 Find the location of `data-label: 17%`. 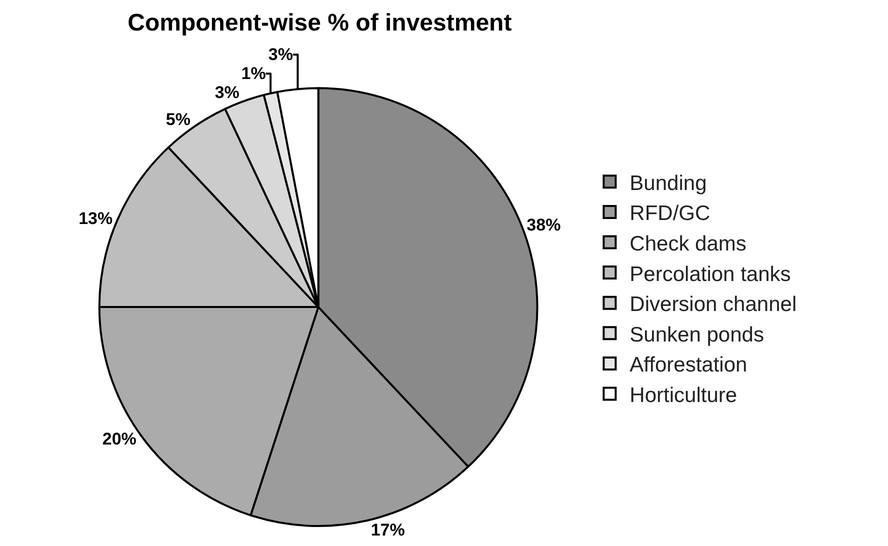

data-label: 17% is located at coordinates (387, 530).